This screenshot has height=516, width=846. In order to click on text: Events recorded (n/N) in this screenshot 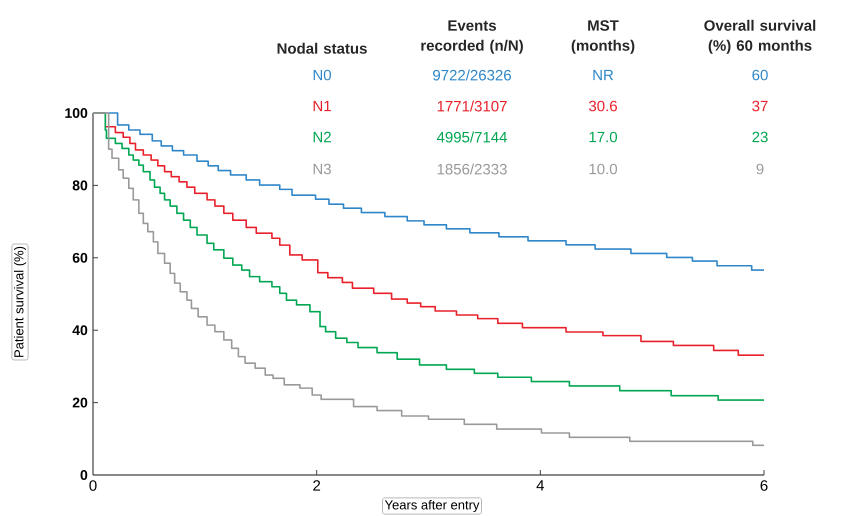, I will do `click(472, 37)`.